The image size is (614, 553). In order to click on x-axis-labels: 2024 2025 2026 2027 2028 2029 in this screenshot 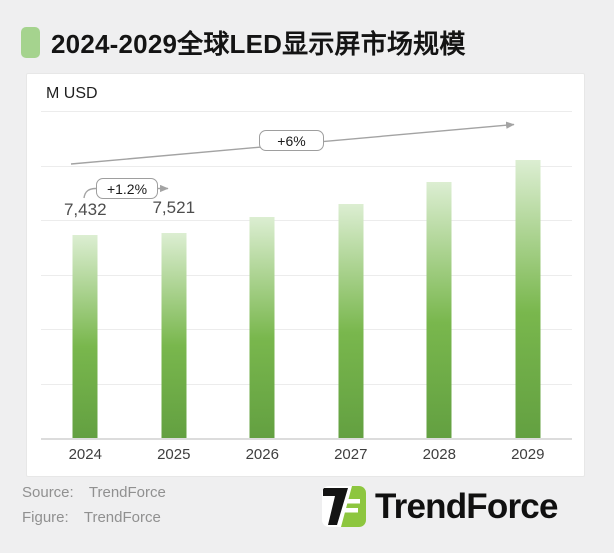, I will do `click(306, 454)`.